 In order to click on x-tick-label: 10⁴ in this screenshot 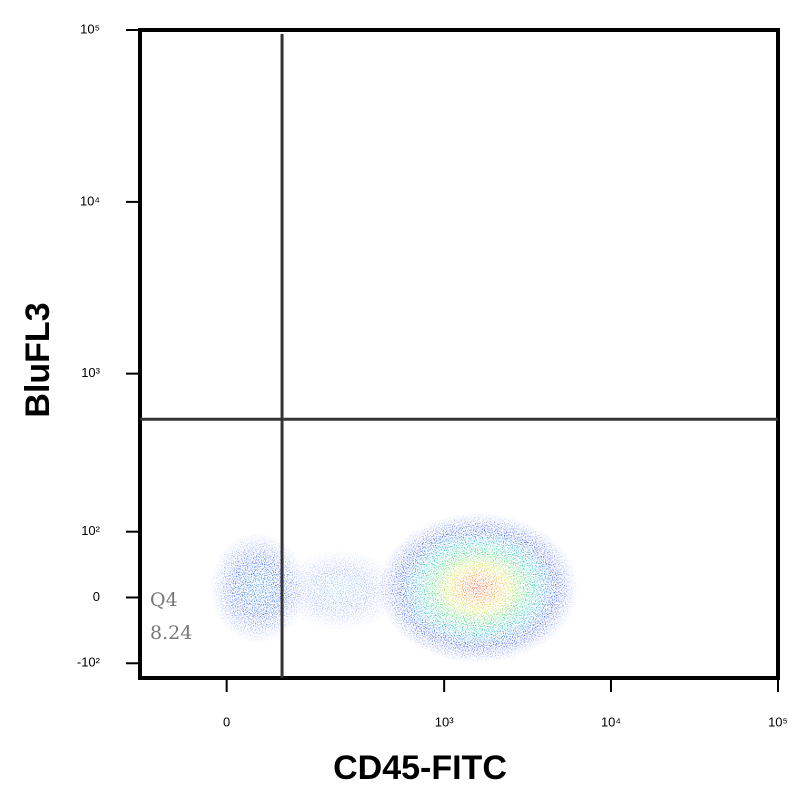, I will do `click(611, 721)`.